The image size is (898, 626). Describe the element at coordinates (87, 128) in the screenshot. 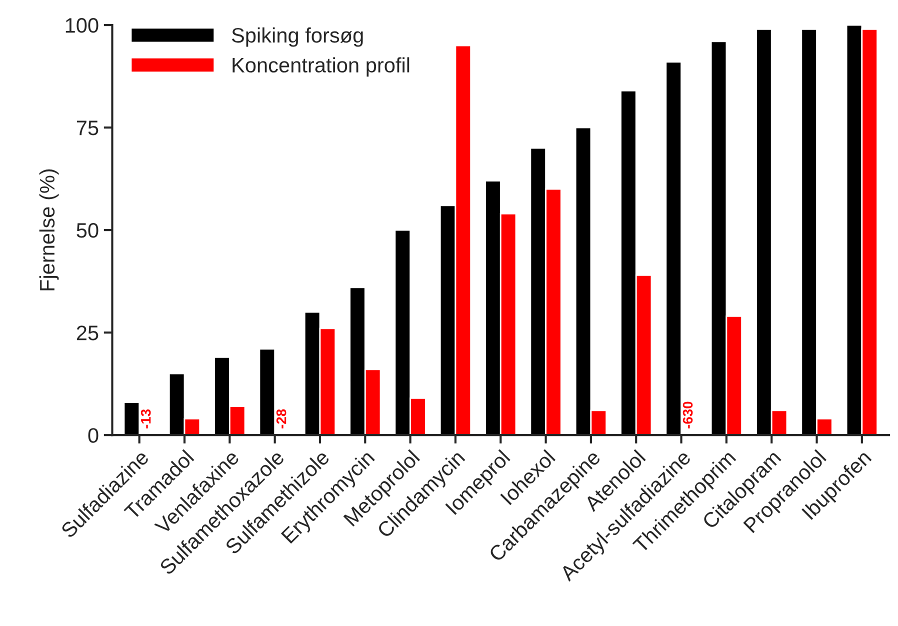

I see `y-tick-label: 75` at that location.